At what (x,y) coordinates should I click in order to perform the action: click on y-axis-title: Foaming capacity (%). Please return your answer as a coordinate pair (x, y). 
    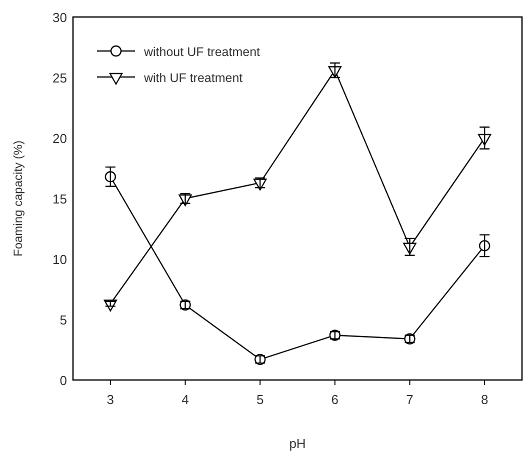
    Looking at the image, I should click on (18, 198).